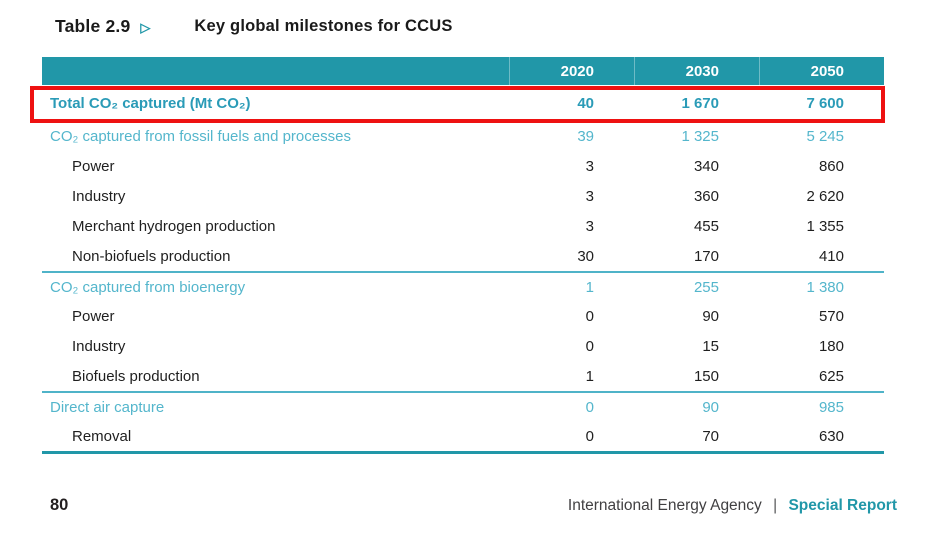 The width and height of the screenshot is (929, 539). I want to click on row-value: 410, so click(831, 256).